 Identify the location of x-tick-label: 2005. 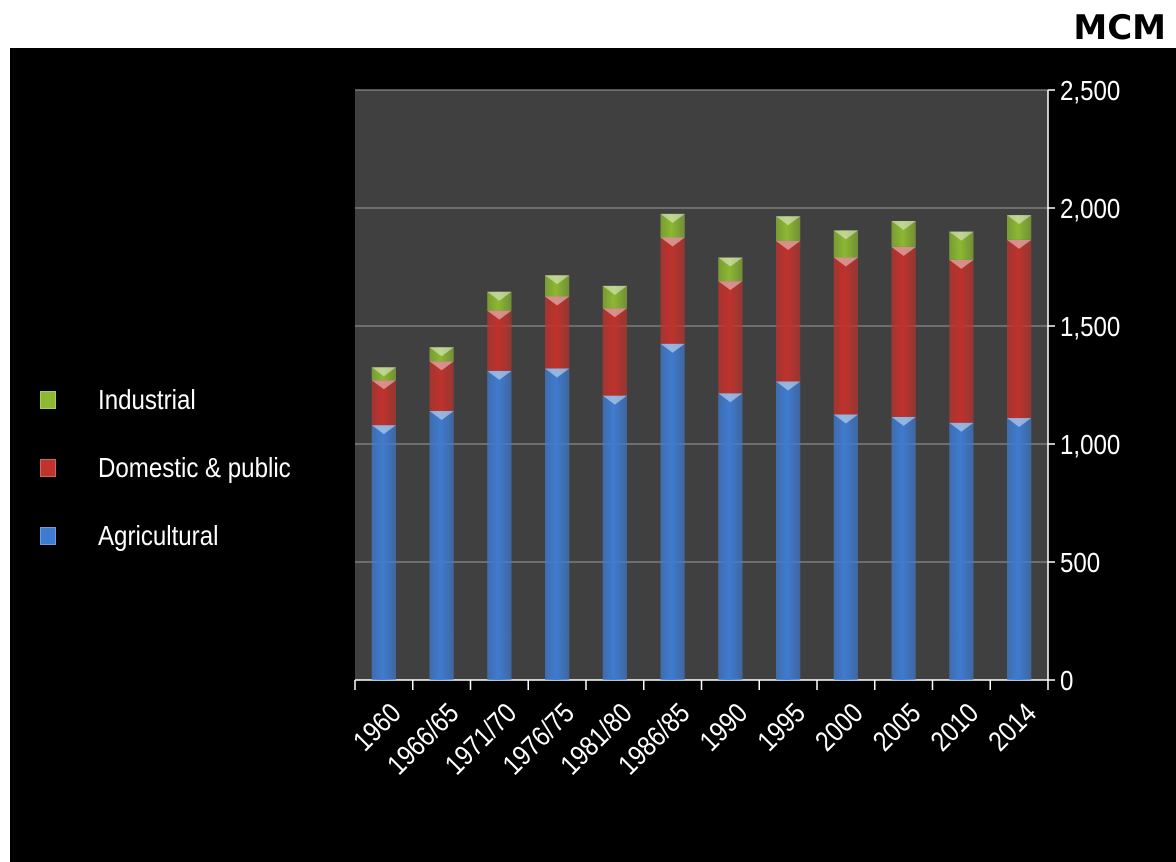
(896, 727).